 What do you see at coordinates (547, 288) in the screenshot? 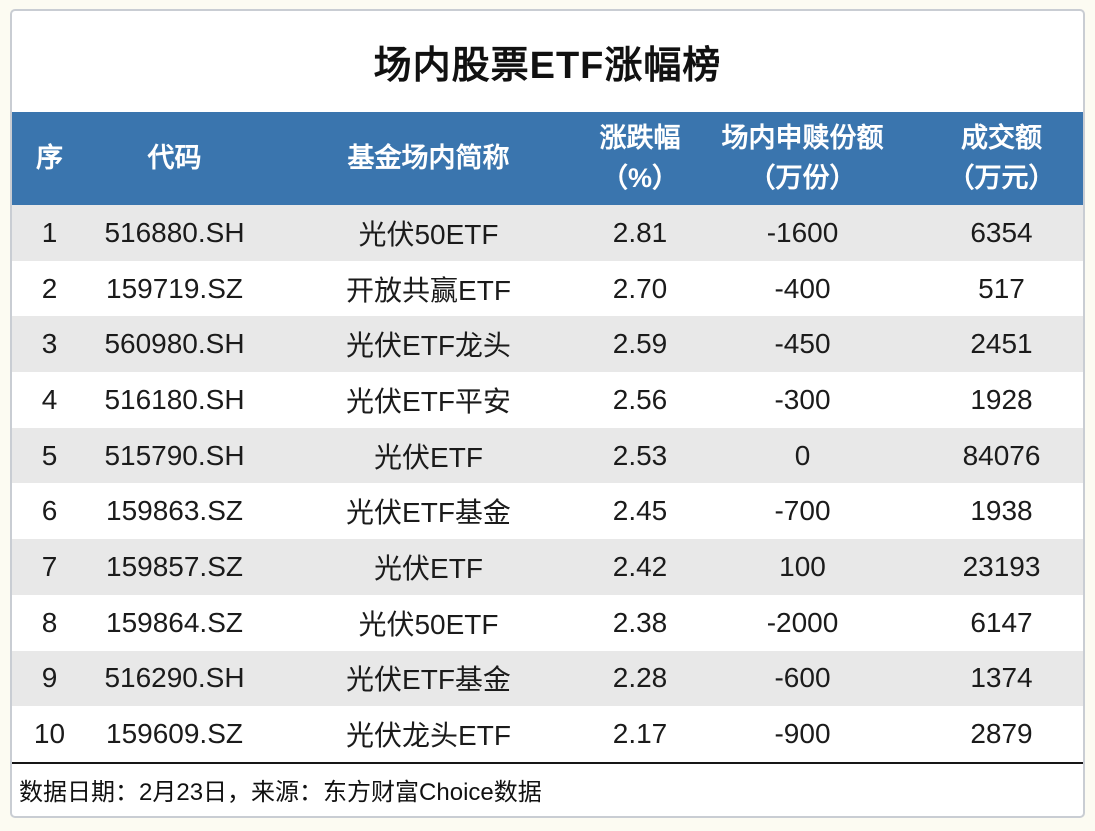
I see `table-row: 2 159719.SZ 开放共赢ETF 2.70 -400 517` at bounding box center [547, 288].